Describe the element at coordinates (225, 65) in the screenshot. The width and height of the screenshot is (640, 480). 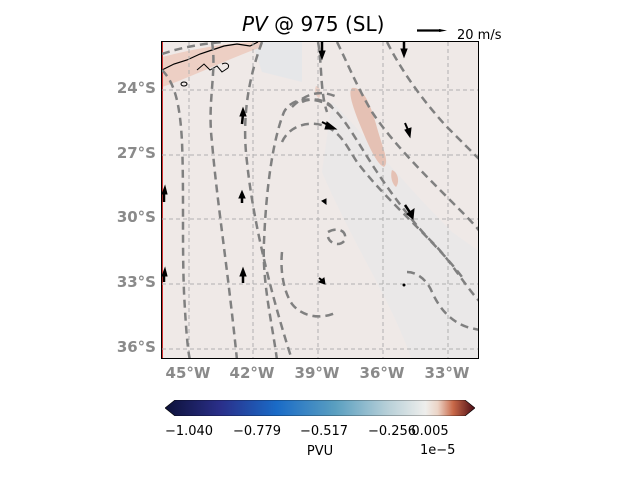
I see `coastline` at that location.